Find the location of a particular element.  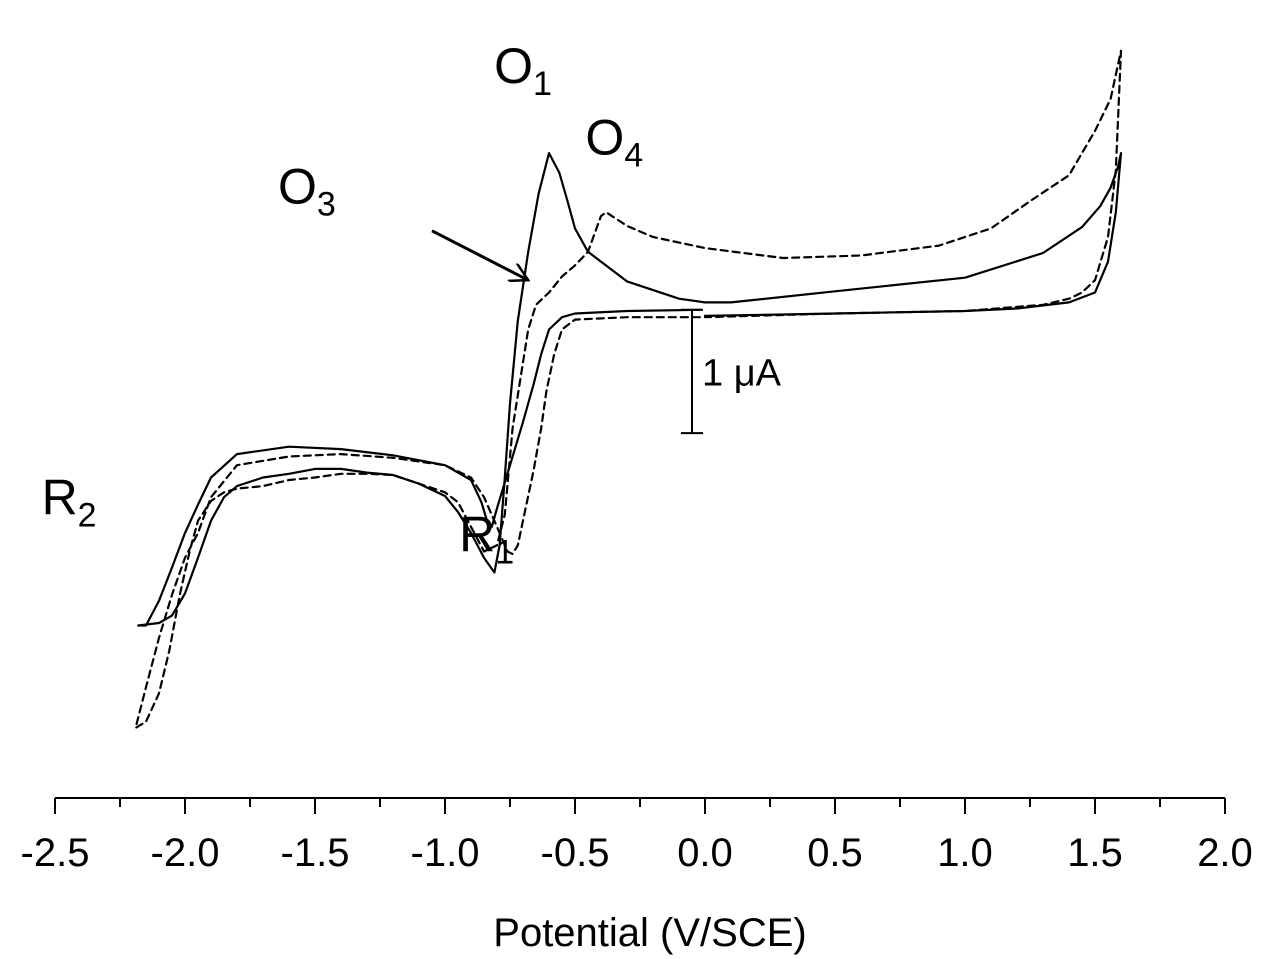

x-tick-label: 1.0 is located at coordinates (965, 853).